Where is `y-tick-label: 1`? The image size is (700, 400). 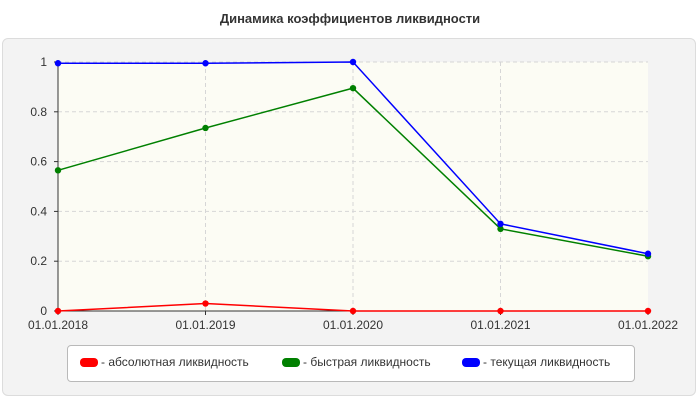 y-tick-label: 1 is located at coordinates (43, 62).